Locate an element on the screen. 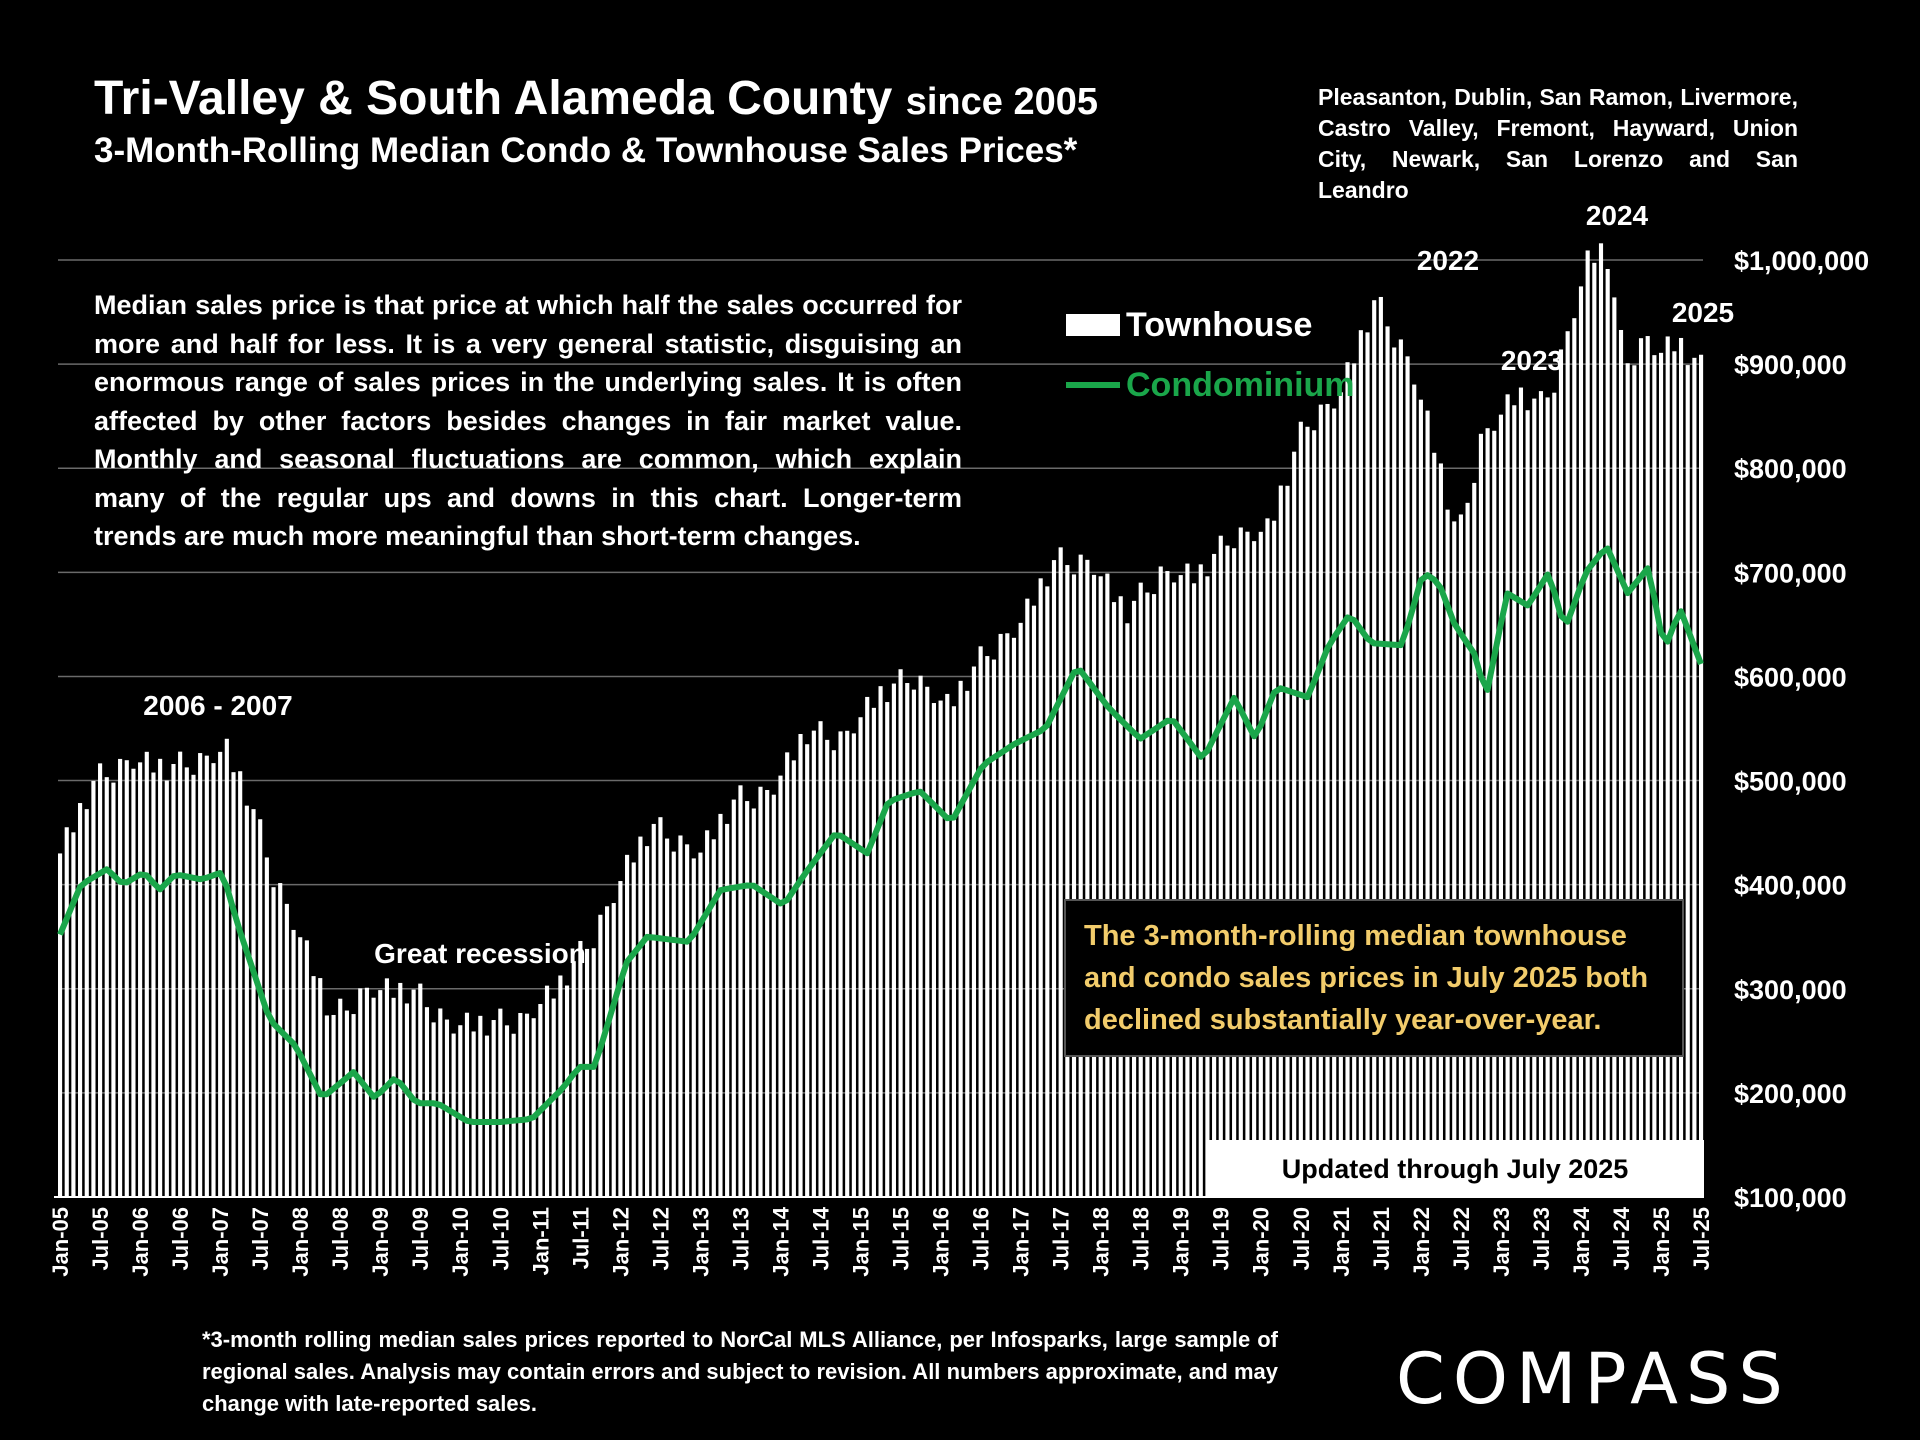 The width and height of the screenshot is (1920, 1440). y-tick-label: $300,000 is located at coordinates (1790, 990).